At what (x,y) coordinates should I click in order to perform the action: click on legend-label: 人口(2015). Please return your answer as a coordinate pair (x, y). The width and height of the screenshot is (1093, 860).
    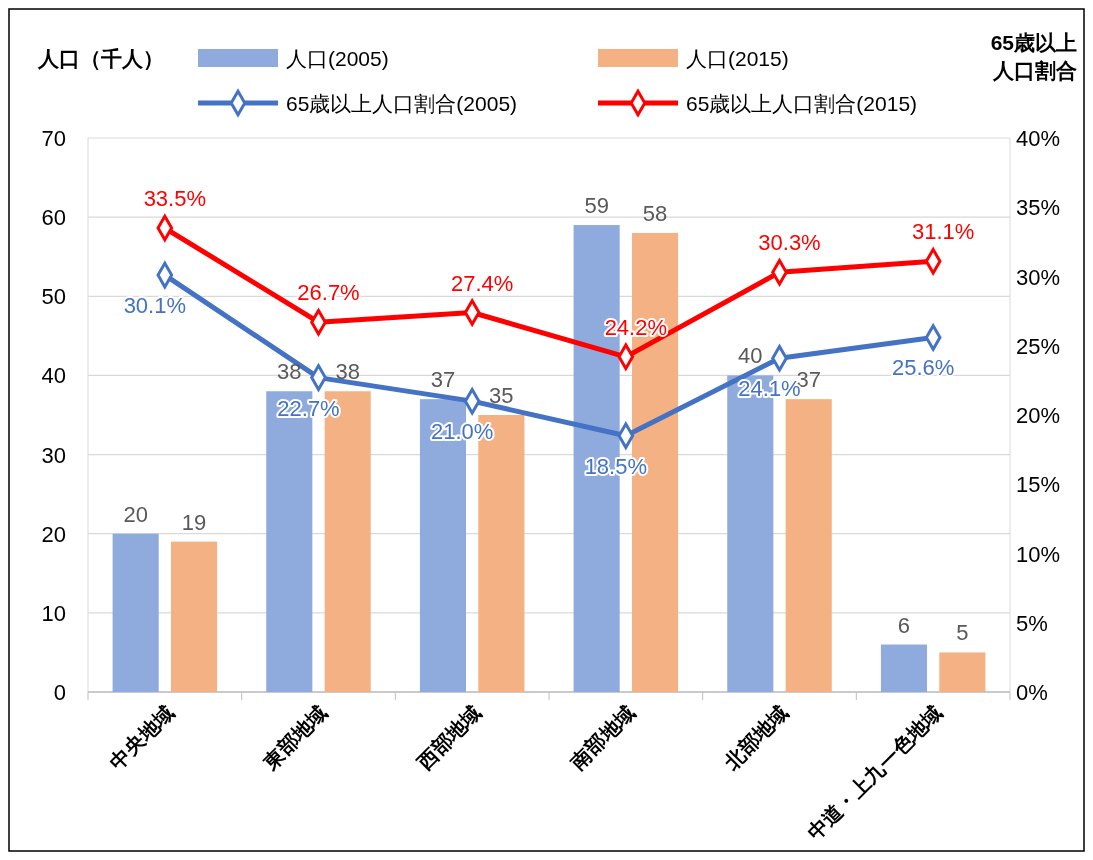
    Looking at the image, I should click on (737, 58).